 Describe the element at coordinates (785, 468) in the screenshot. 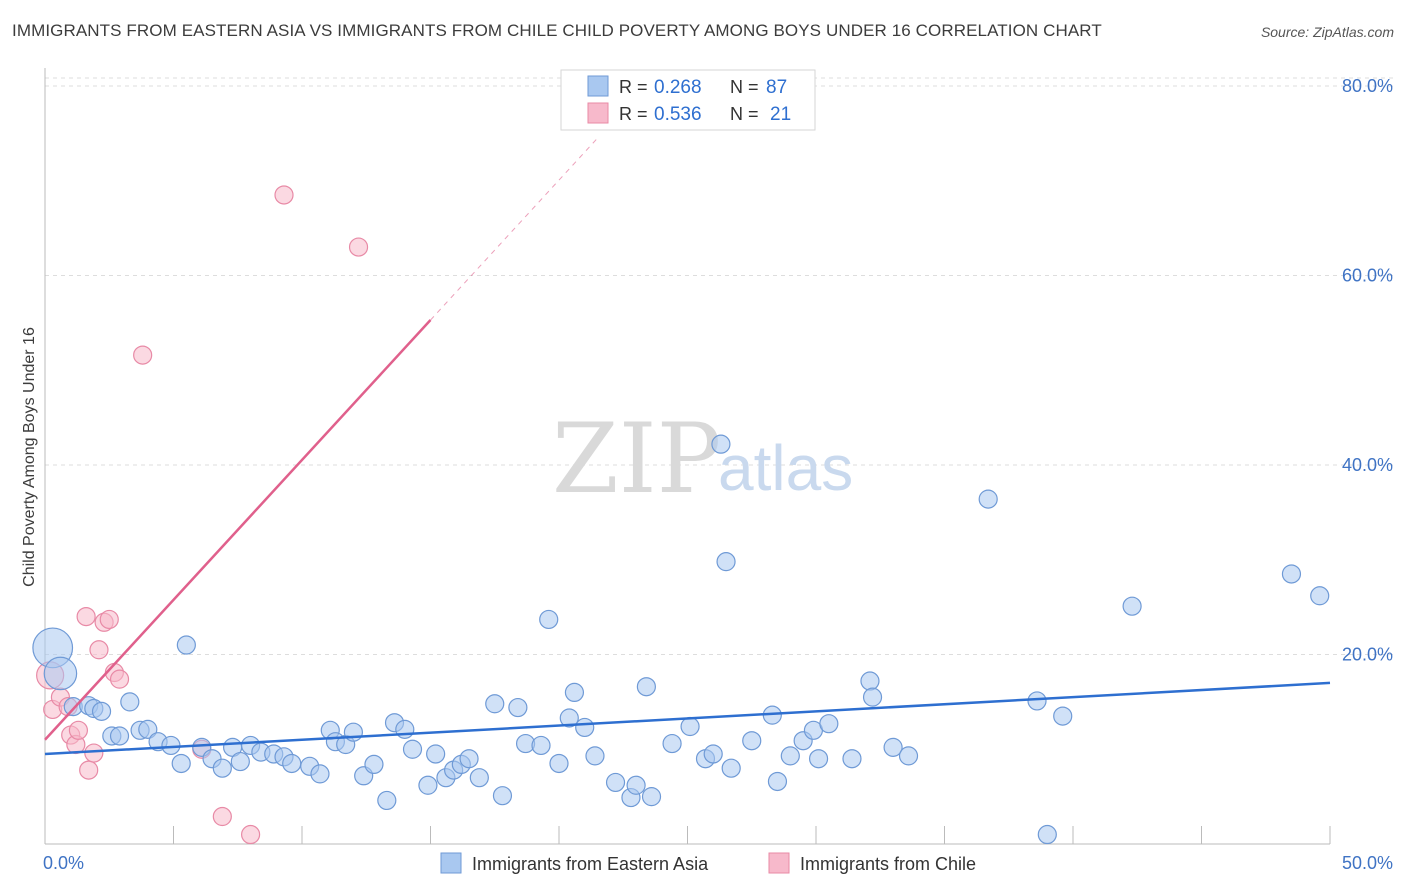

I see `watermark-atlas: atlas` at that location.